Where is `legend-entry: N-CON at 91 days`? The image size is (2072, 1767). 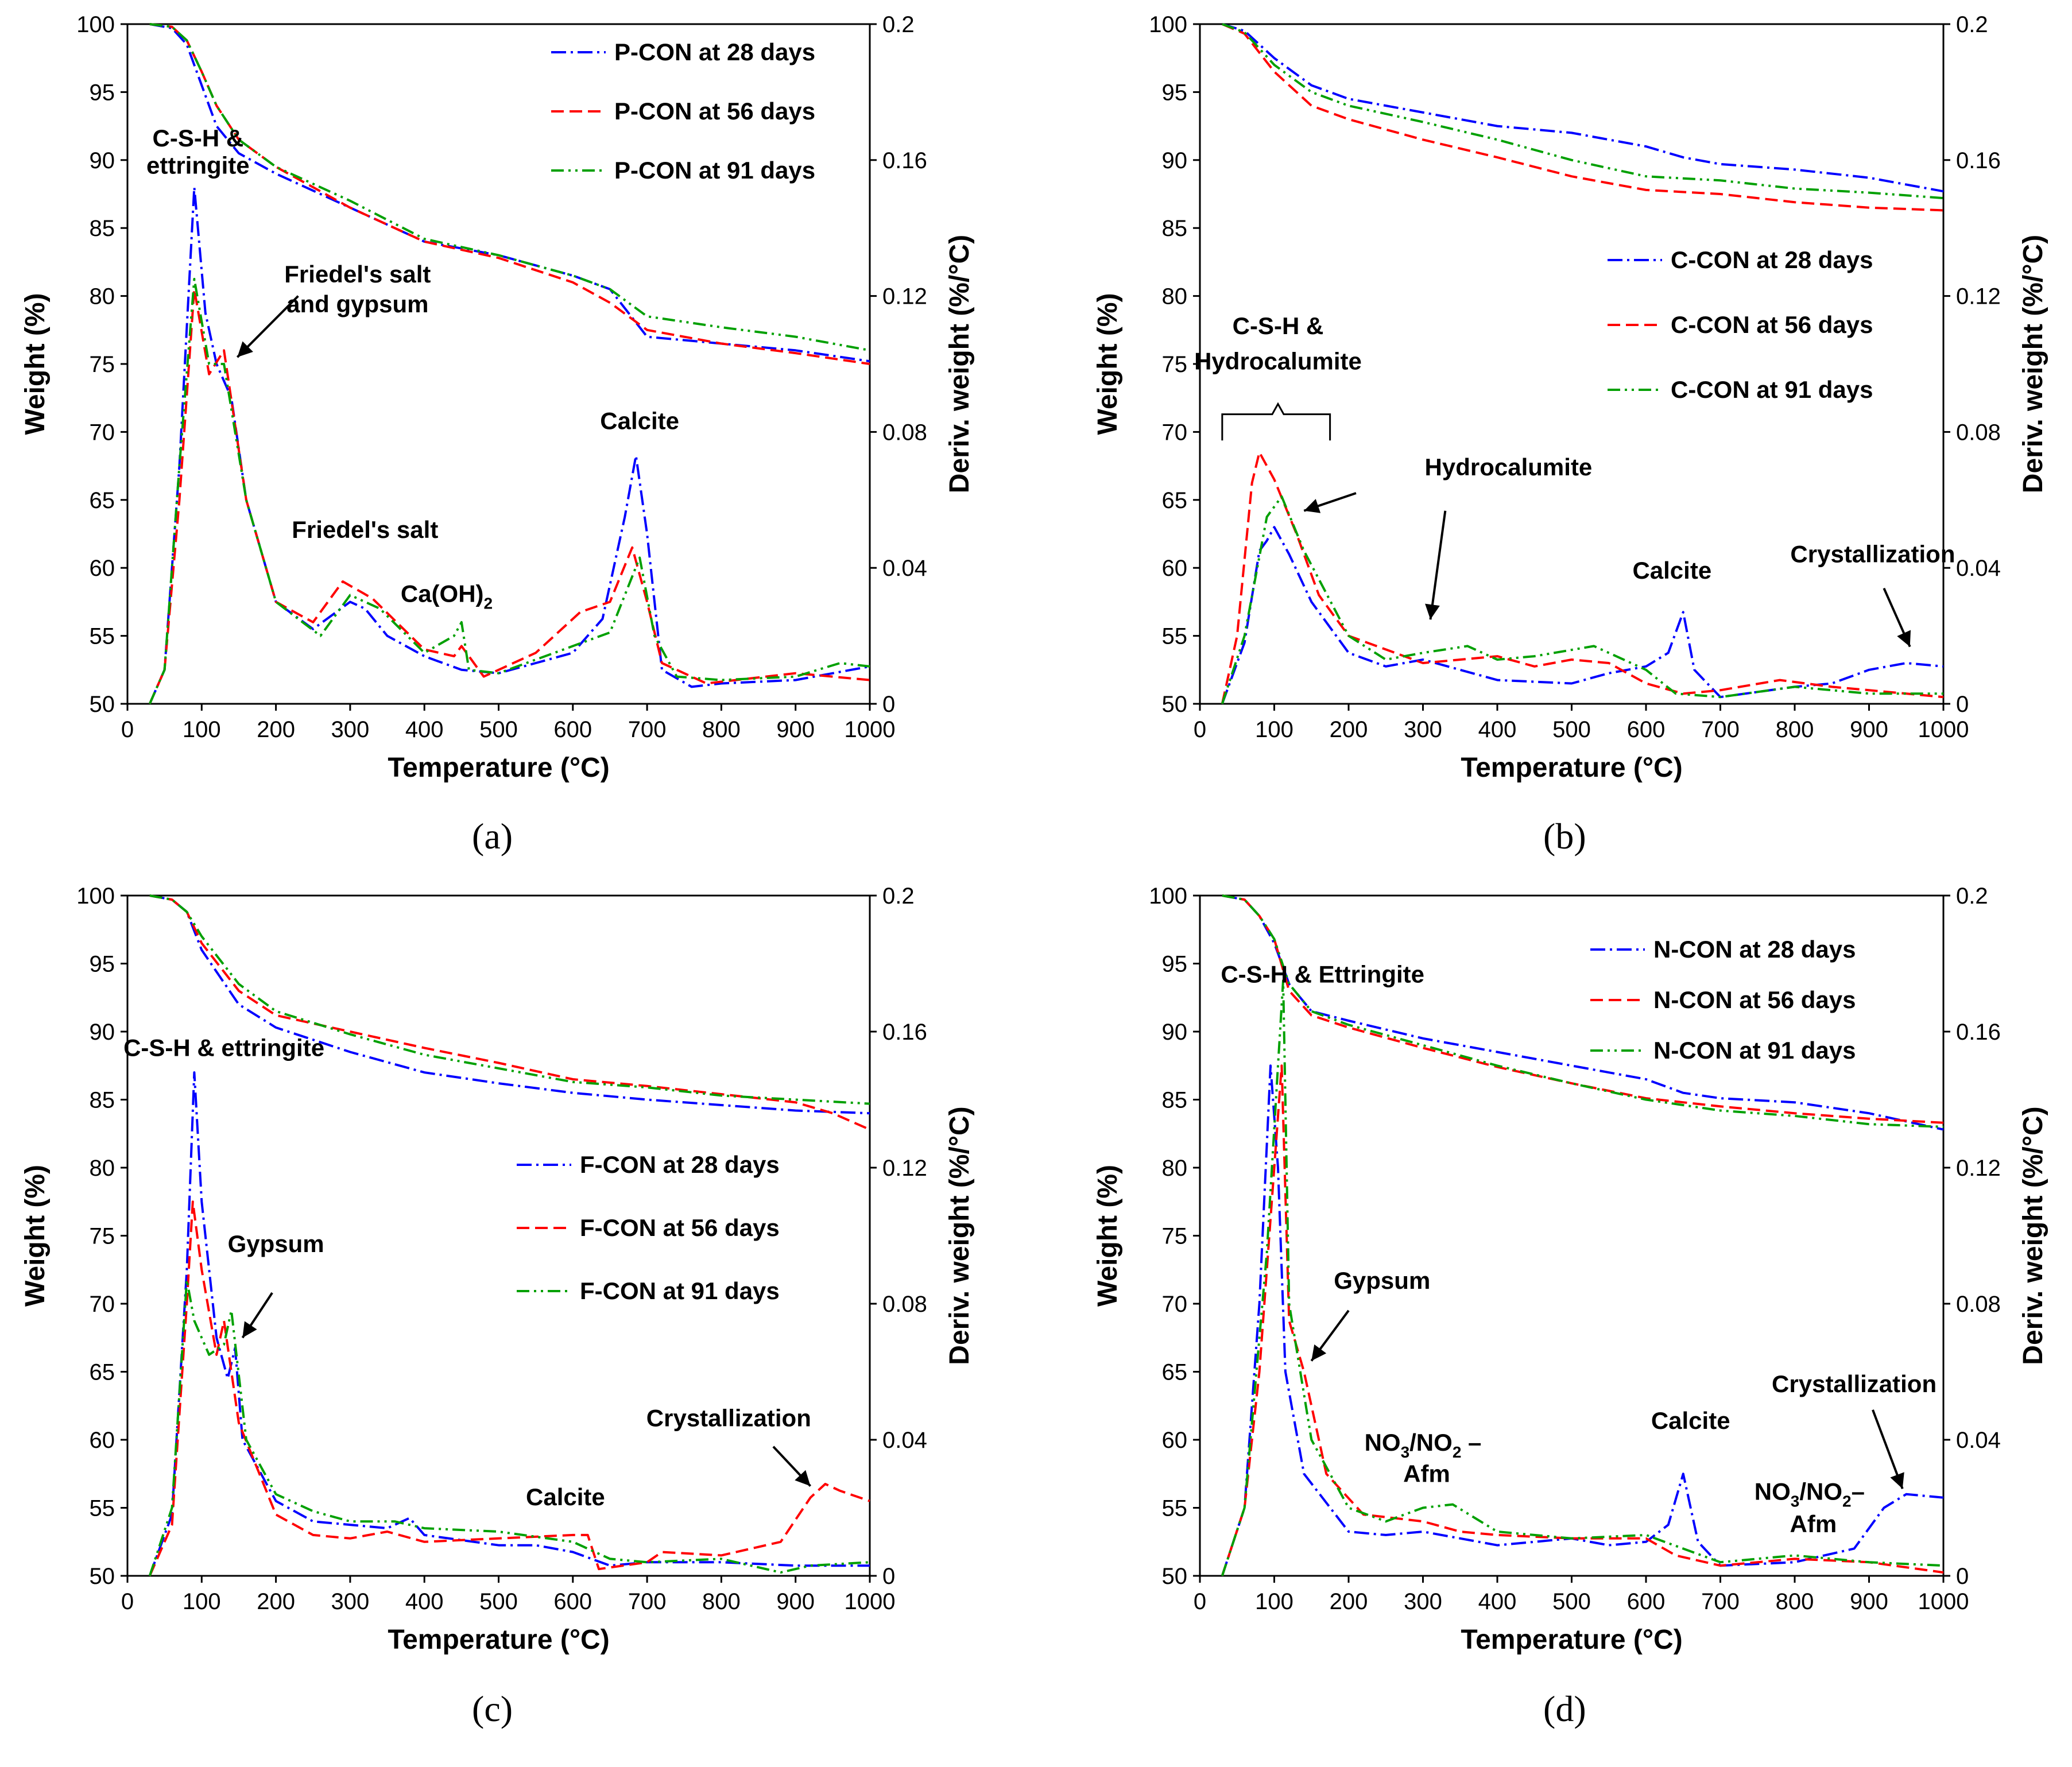
legend-entry: N-CON at 91 days is located at coordinates (1754, 1050).